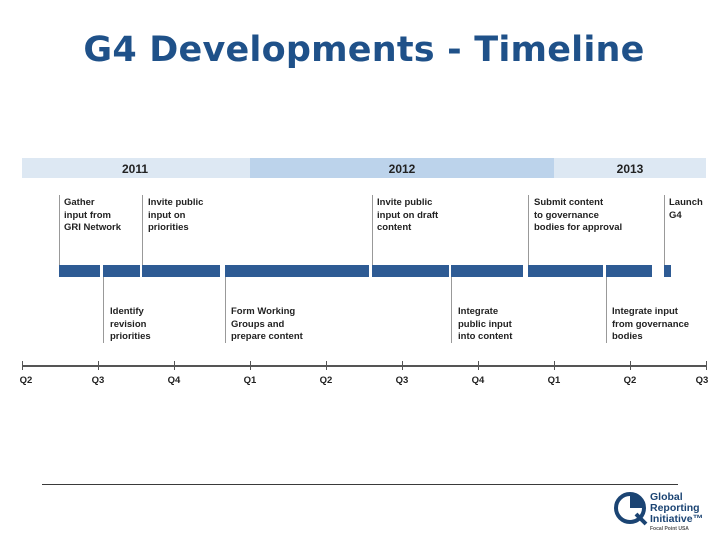  I want to click on logo-line-1: Global, so click(666, 497).